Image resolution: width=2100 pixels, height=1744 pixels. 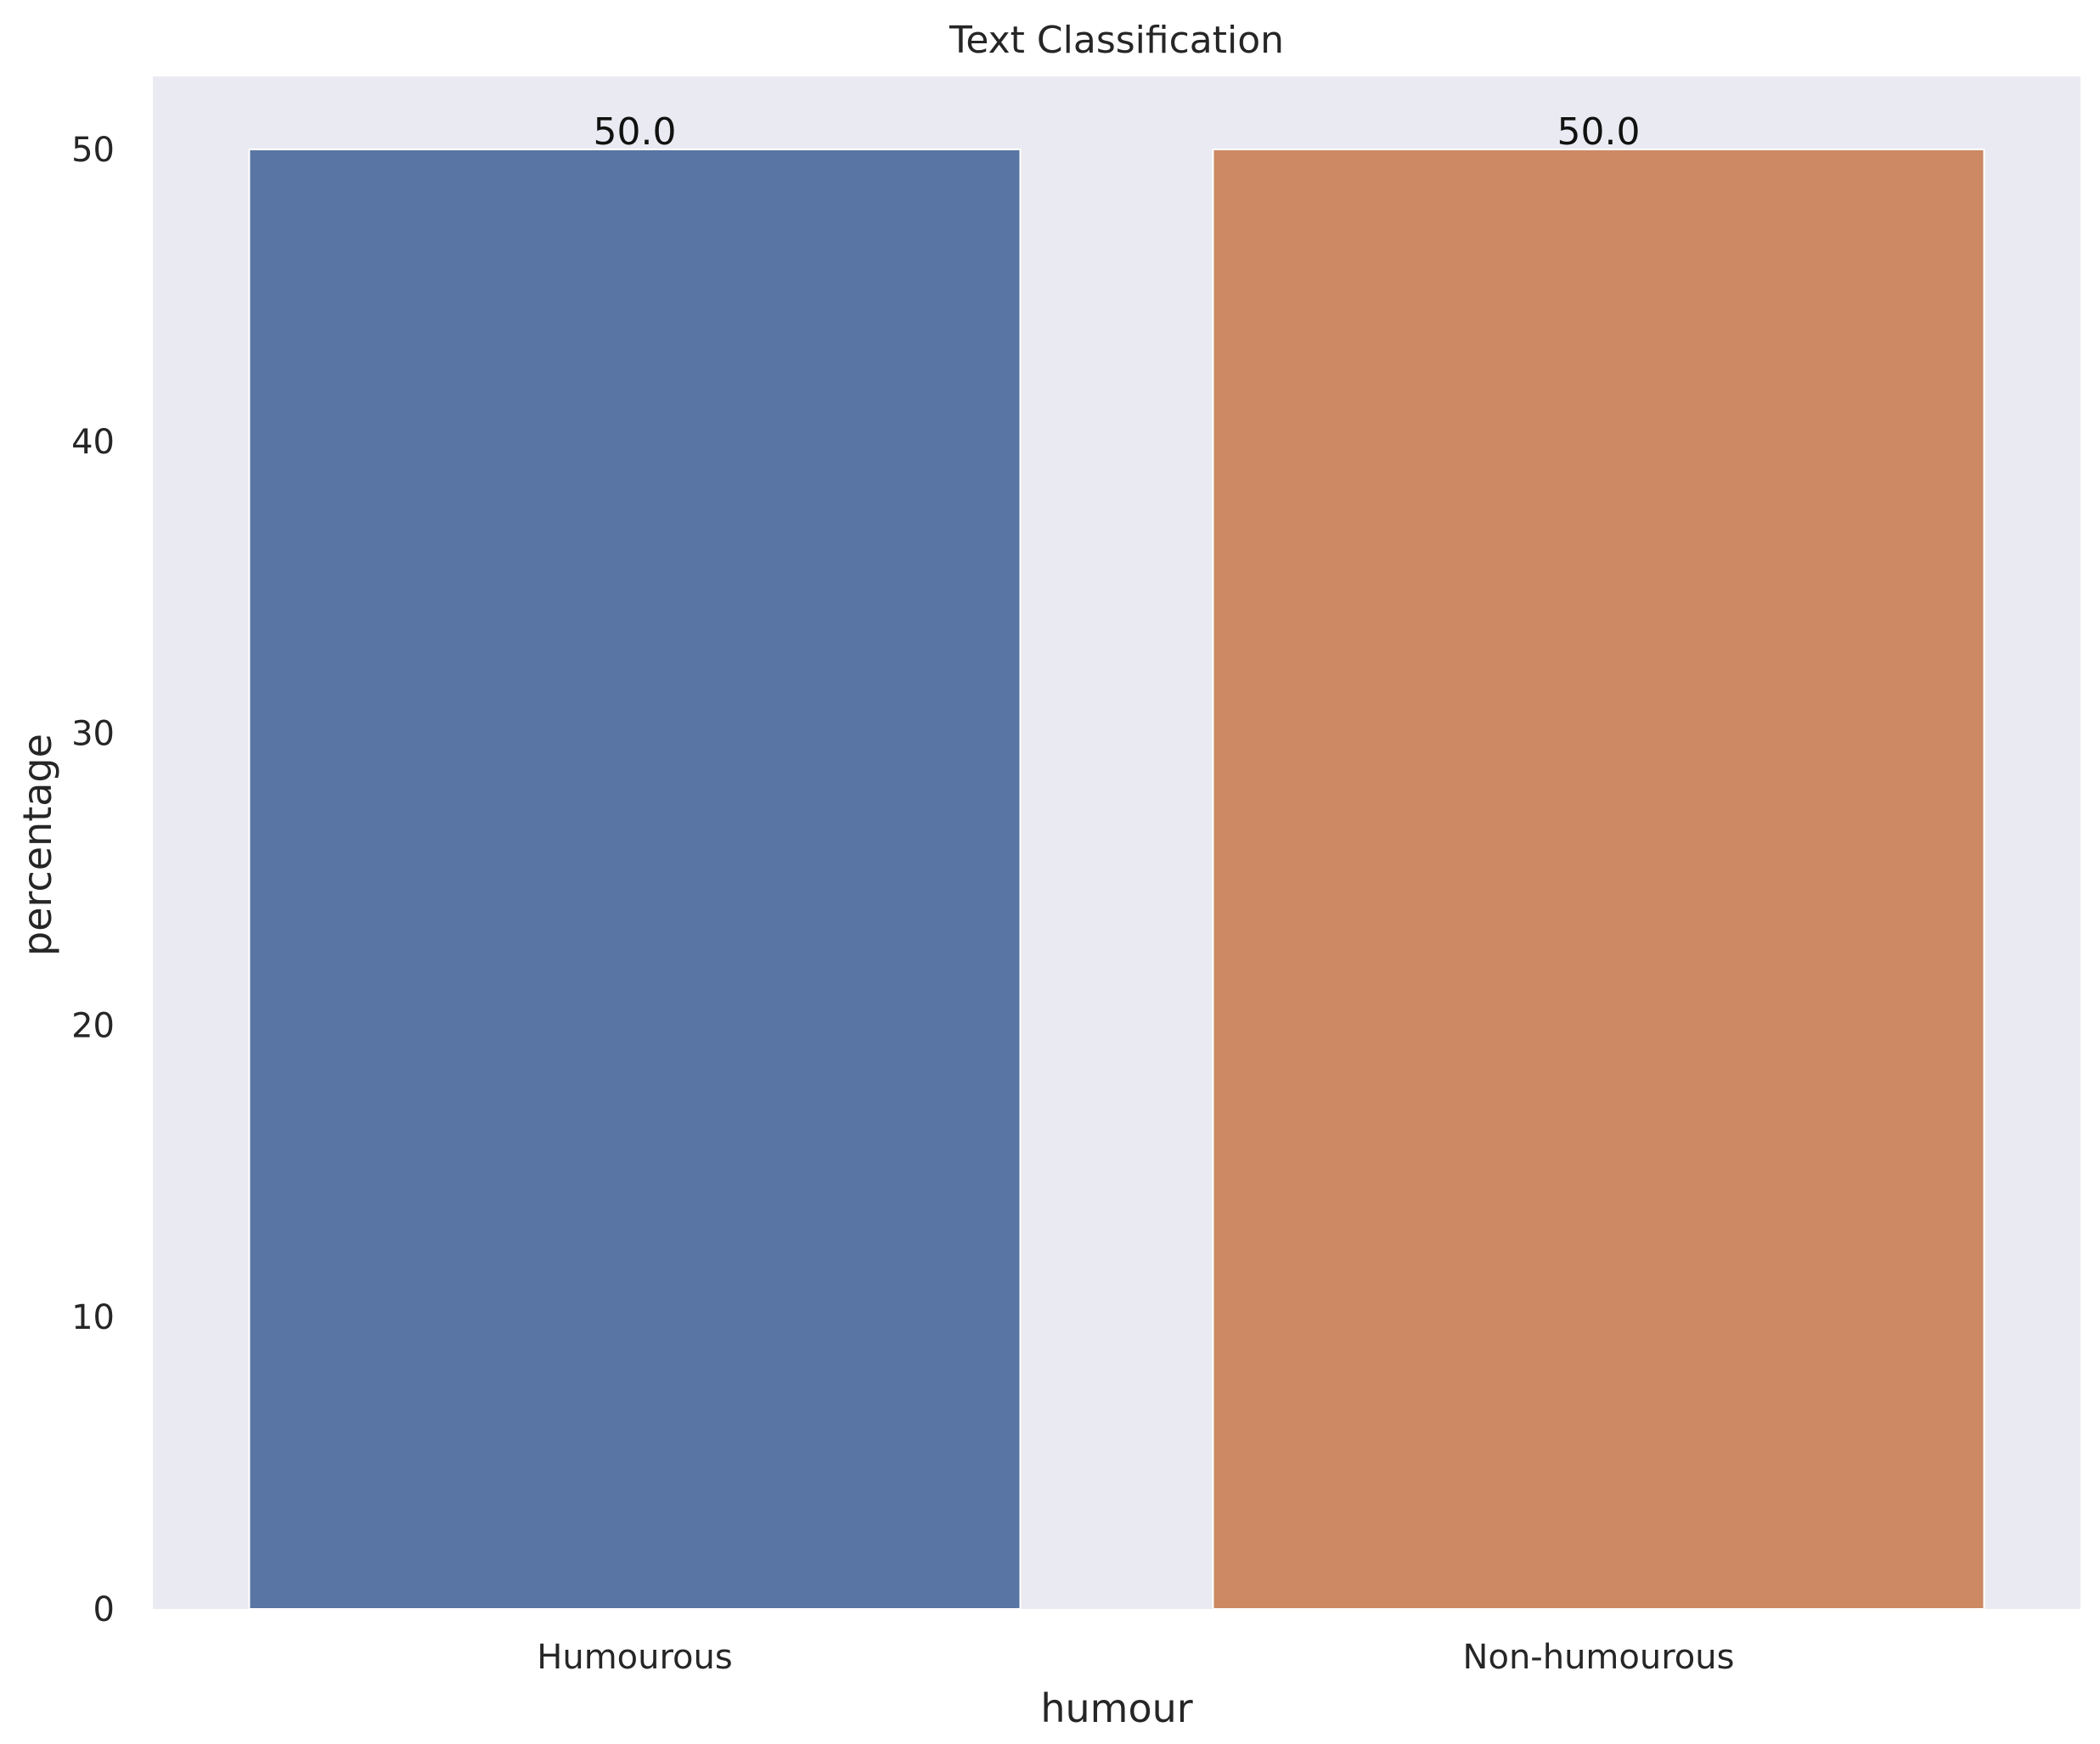 What do you see at coordinates (1117, 132) in the screenshot?
I see `data-labels-group: 50.0 50.0` at bounding box center [1117, 132].